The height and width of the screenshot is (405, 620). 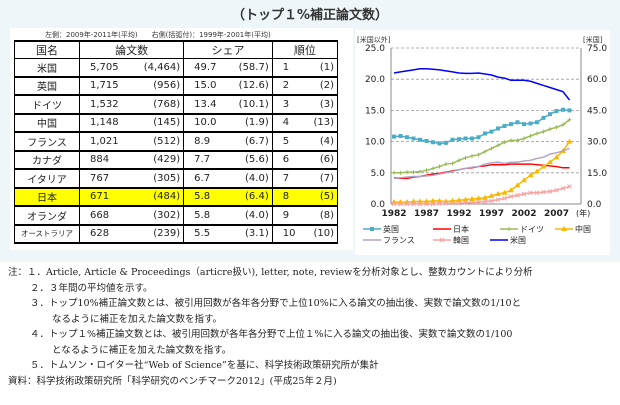 What do you see at coordinates (321, 234) in the screenshot?
I see `rank-prev-cell: (10)` at bounding box center [321, 234].